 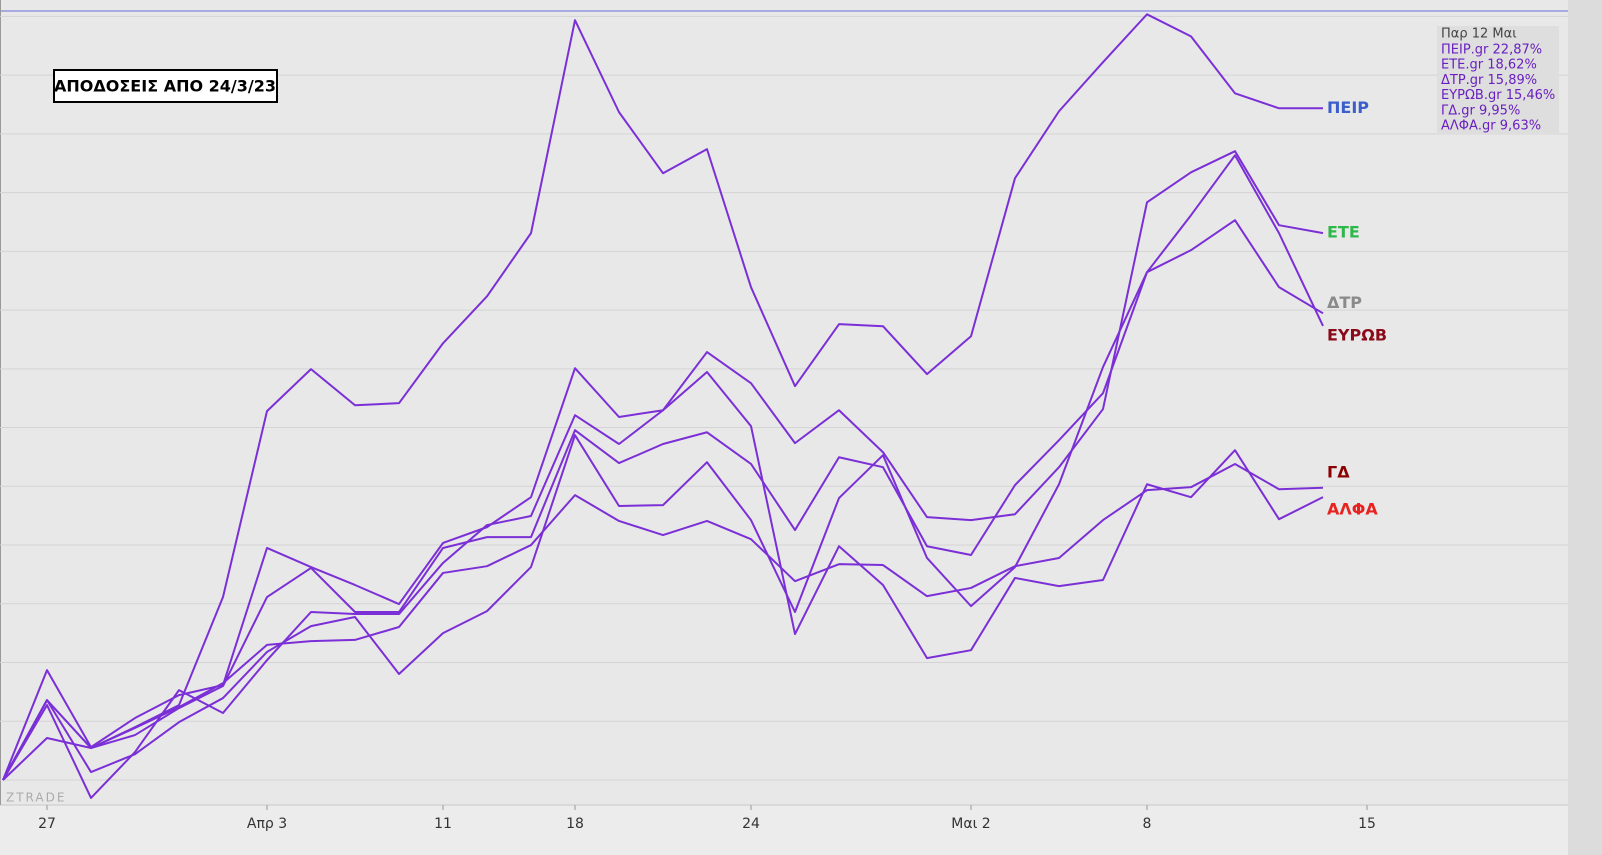 I want to click on x-tick-label: 8, so click(x=1147, y=824).